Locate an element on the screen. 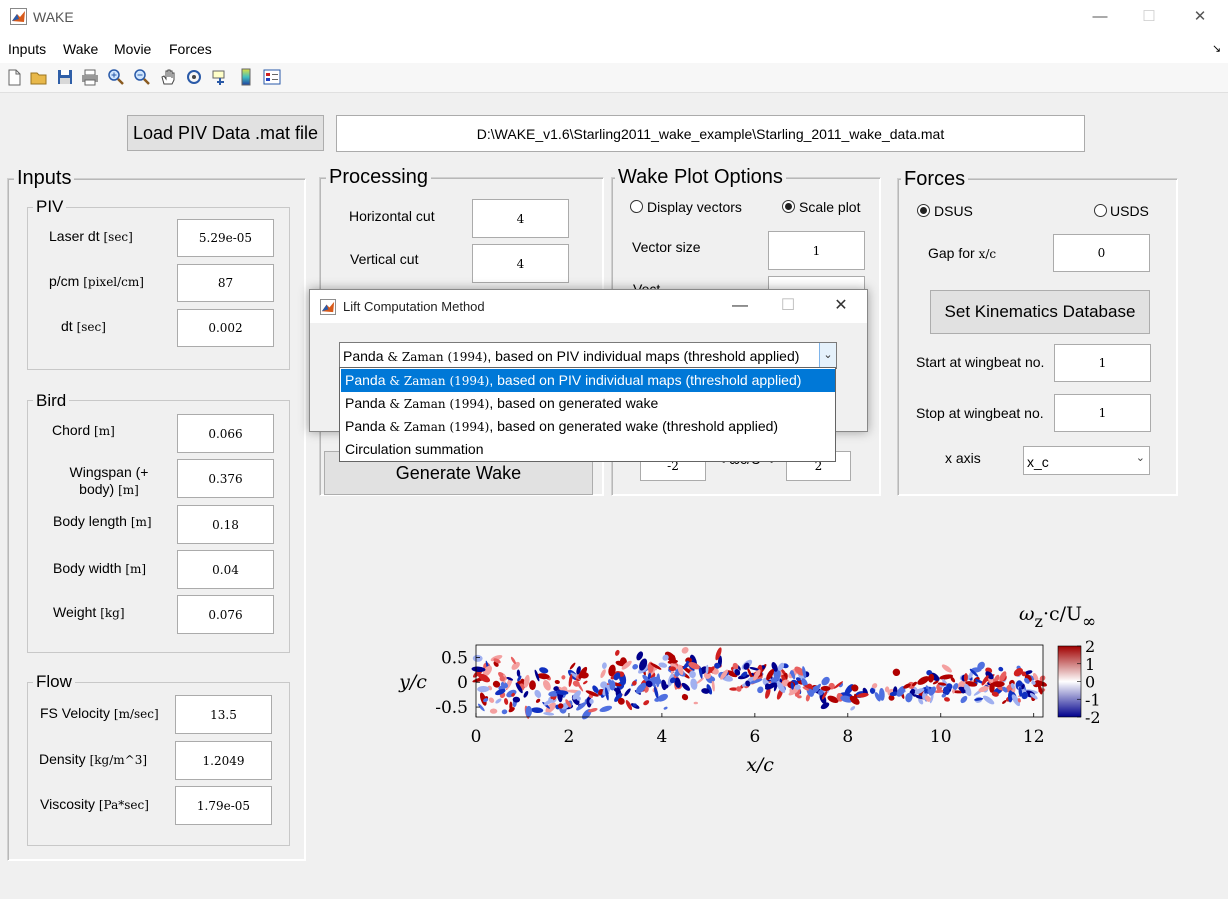 The width and height of the screenshot is (1228, 899). usds-radio is located at coordinates (1100, 210).